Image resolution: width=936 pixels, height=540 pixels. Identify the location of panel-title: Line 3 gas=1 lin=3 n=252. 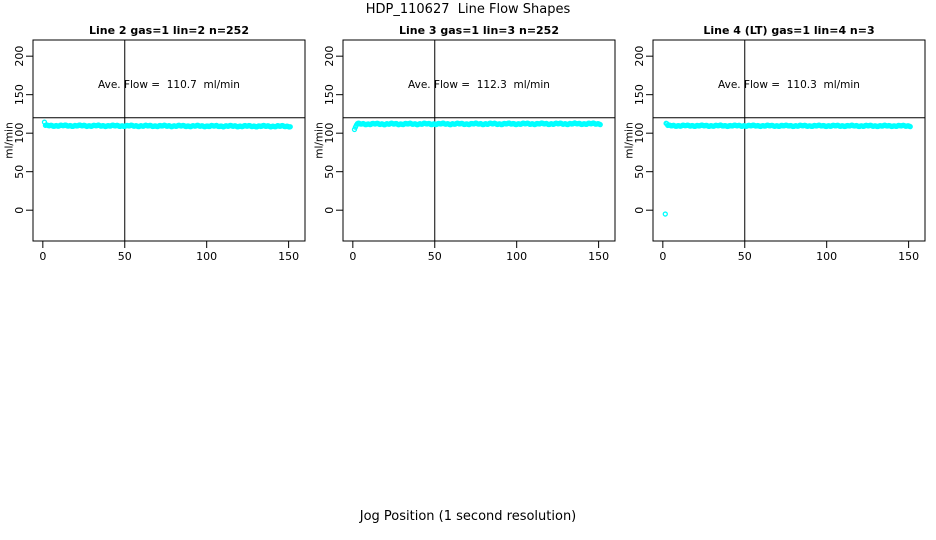
(478, 30).